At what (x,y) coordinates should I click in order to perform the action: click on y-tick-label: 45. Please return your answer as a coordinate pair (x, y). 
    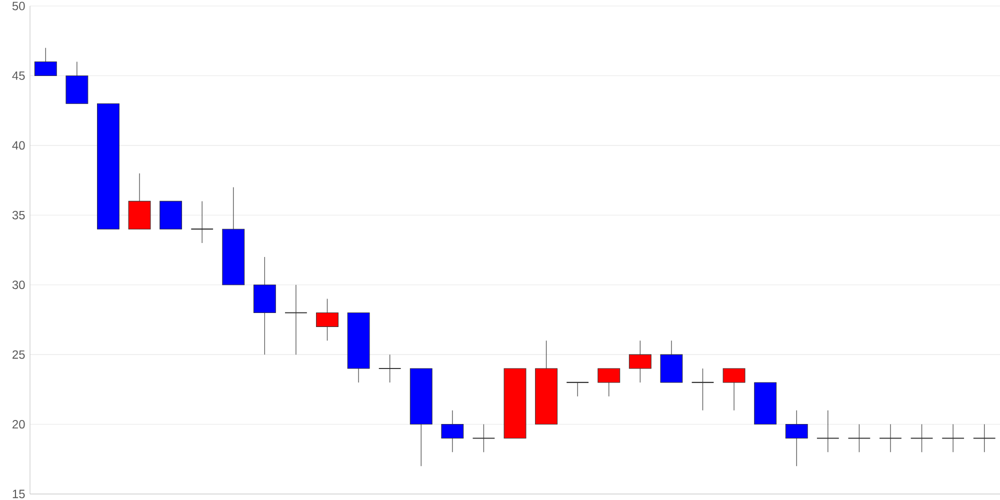
    Looking at the image, I should click on (18, 76).